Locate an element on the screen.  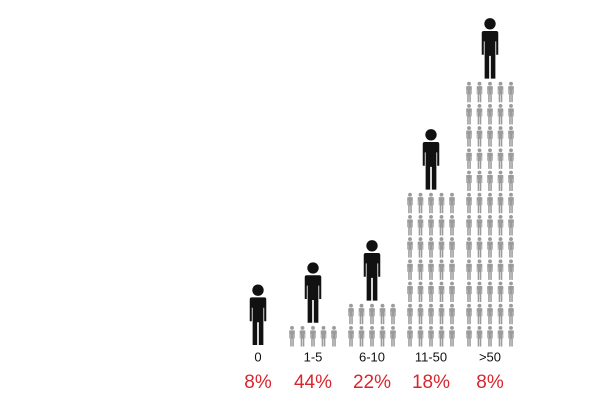
category-label: 1-5 is located at coordinates (313, 356).